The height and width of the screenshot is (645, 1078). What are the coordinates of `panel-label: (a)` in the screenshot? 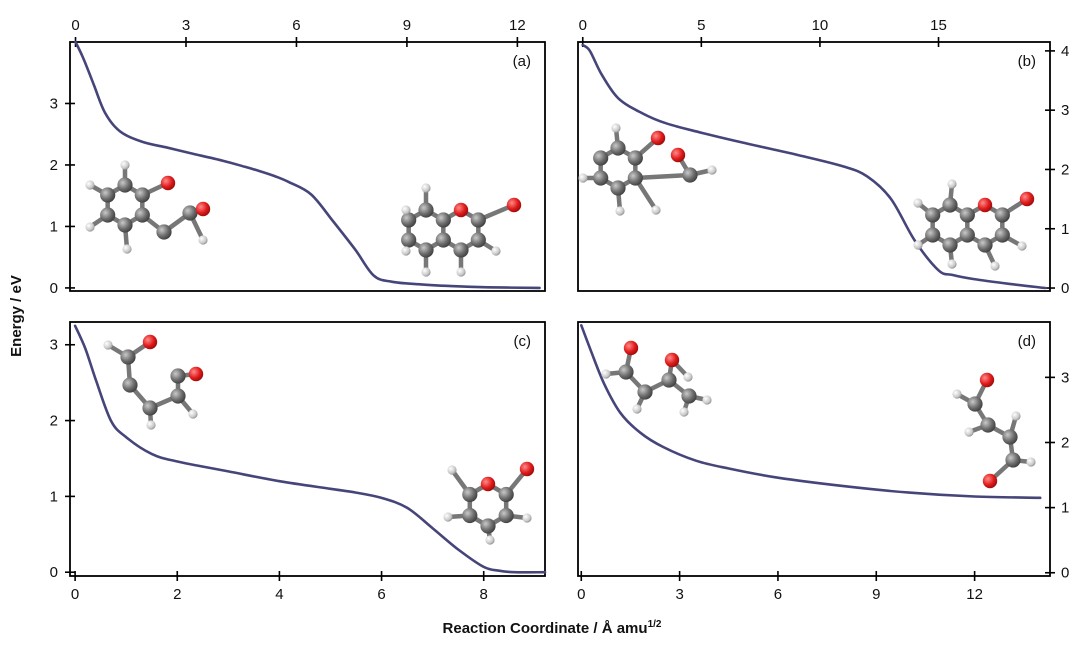 It's located at (522, 61).